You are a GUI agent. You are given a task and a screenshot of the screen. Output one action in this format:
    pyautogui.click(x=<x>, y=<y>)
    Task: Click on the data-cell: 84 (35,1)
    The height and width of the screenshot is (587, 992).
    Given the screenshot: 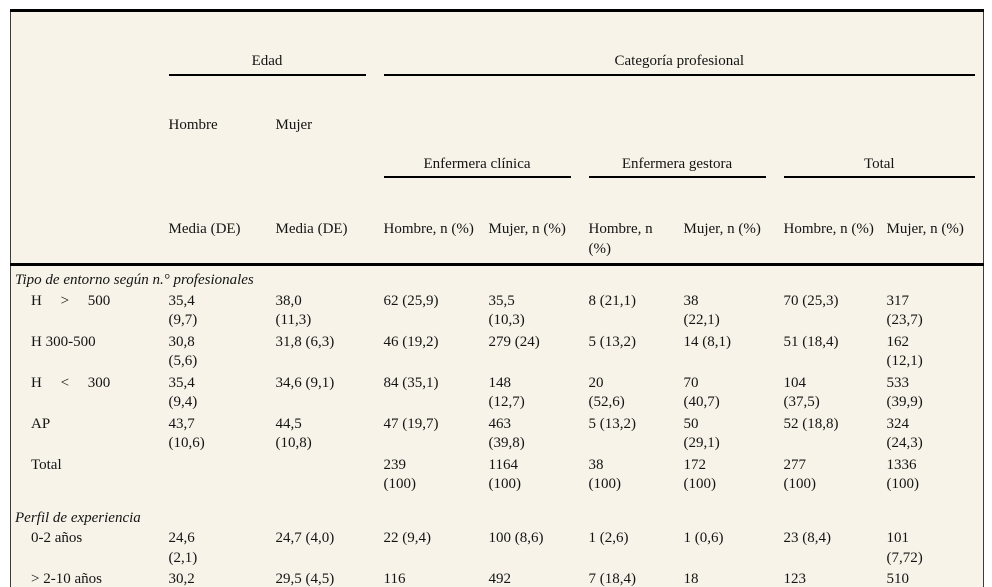 What is the action you would take?
    pyautogui.click(x=411, y=382)
    